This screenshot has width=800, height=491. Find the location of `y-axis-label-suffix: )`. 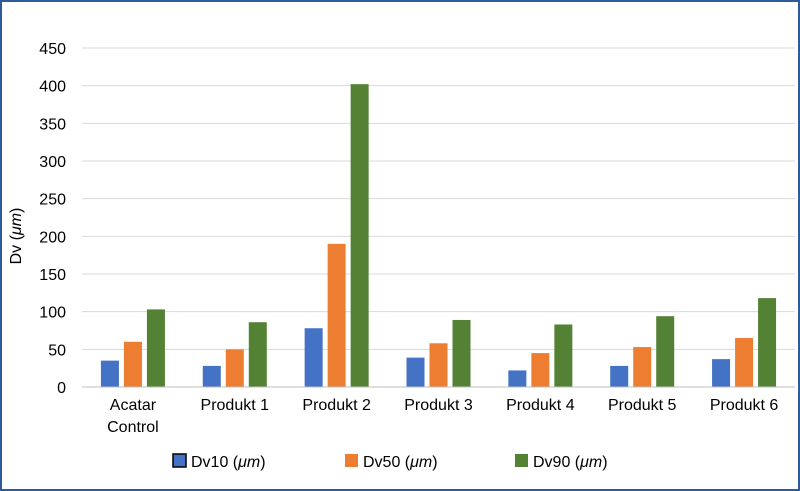

y-axis-label-suffix: ) is located at coordinates (16, 210).